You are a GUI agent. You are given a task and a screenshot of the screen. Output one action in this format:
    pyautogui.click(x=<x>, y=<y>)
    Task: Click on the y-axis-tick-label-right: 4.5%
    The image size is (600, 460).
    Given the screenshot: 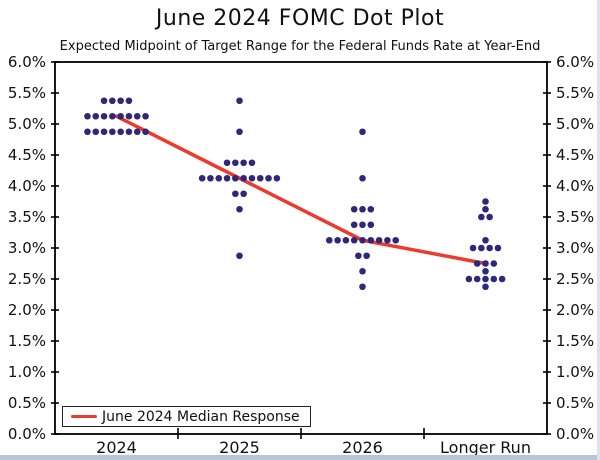 What is the action you would take?
    pyautogui.click(x=575, y=155)
    